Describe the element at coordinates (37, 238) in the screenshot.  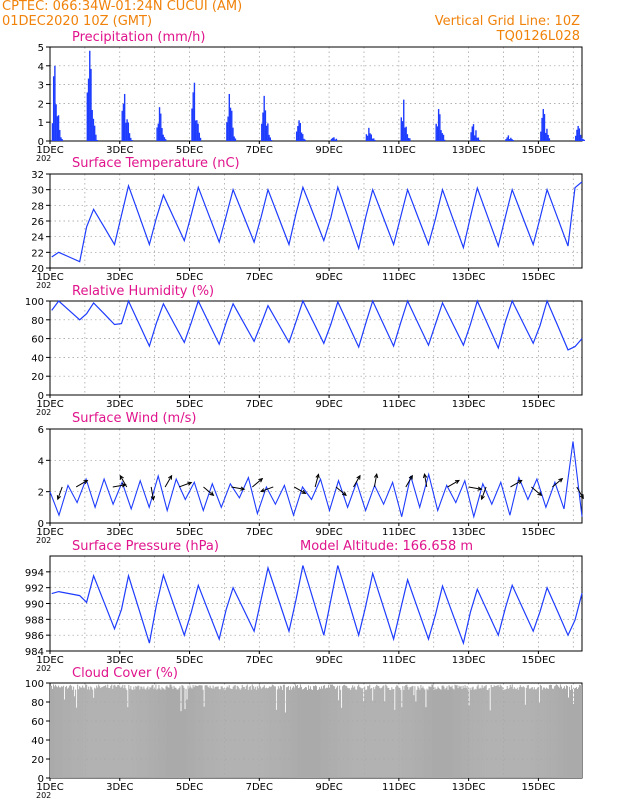
I see `y-tick-label: 24` at that location.